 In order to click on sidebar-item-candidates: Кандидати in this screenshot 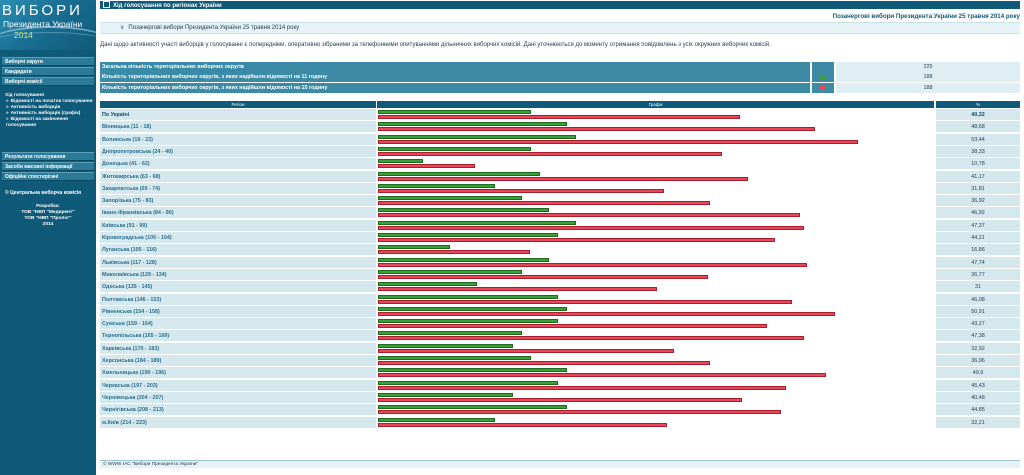, I will do `click(48, 71)`.